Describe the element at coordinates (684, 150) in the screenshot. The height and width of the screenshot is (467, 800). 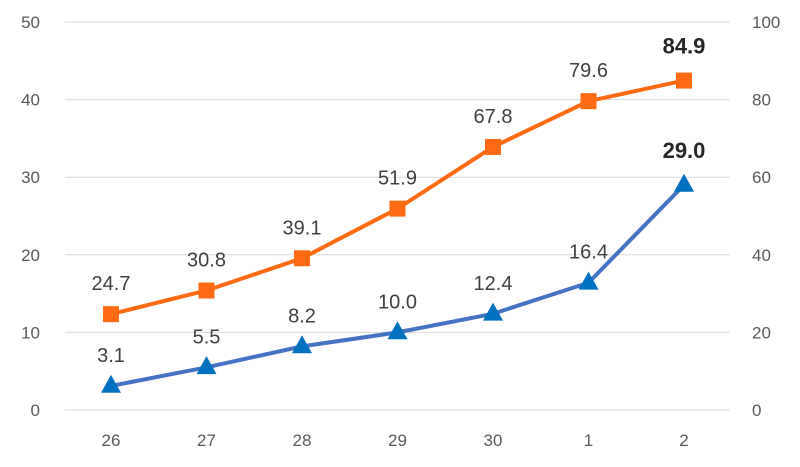
I see `data-label: 29.0` at that location.